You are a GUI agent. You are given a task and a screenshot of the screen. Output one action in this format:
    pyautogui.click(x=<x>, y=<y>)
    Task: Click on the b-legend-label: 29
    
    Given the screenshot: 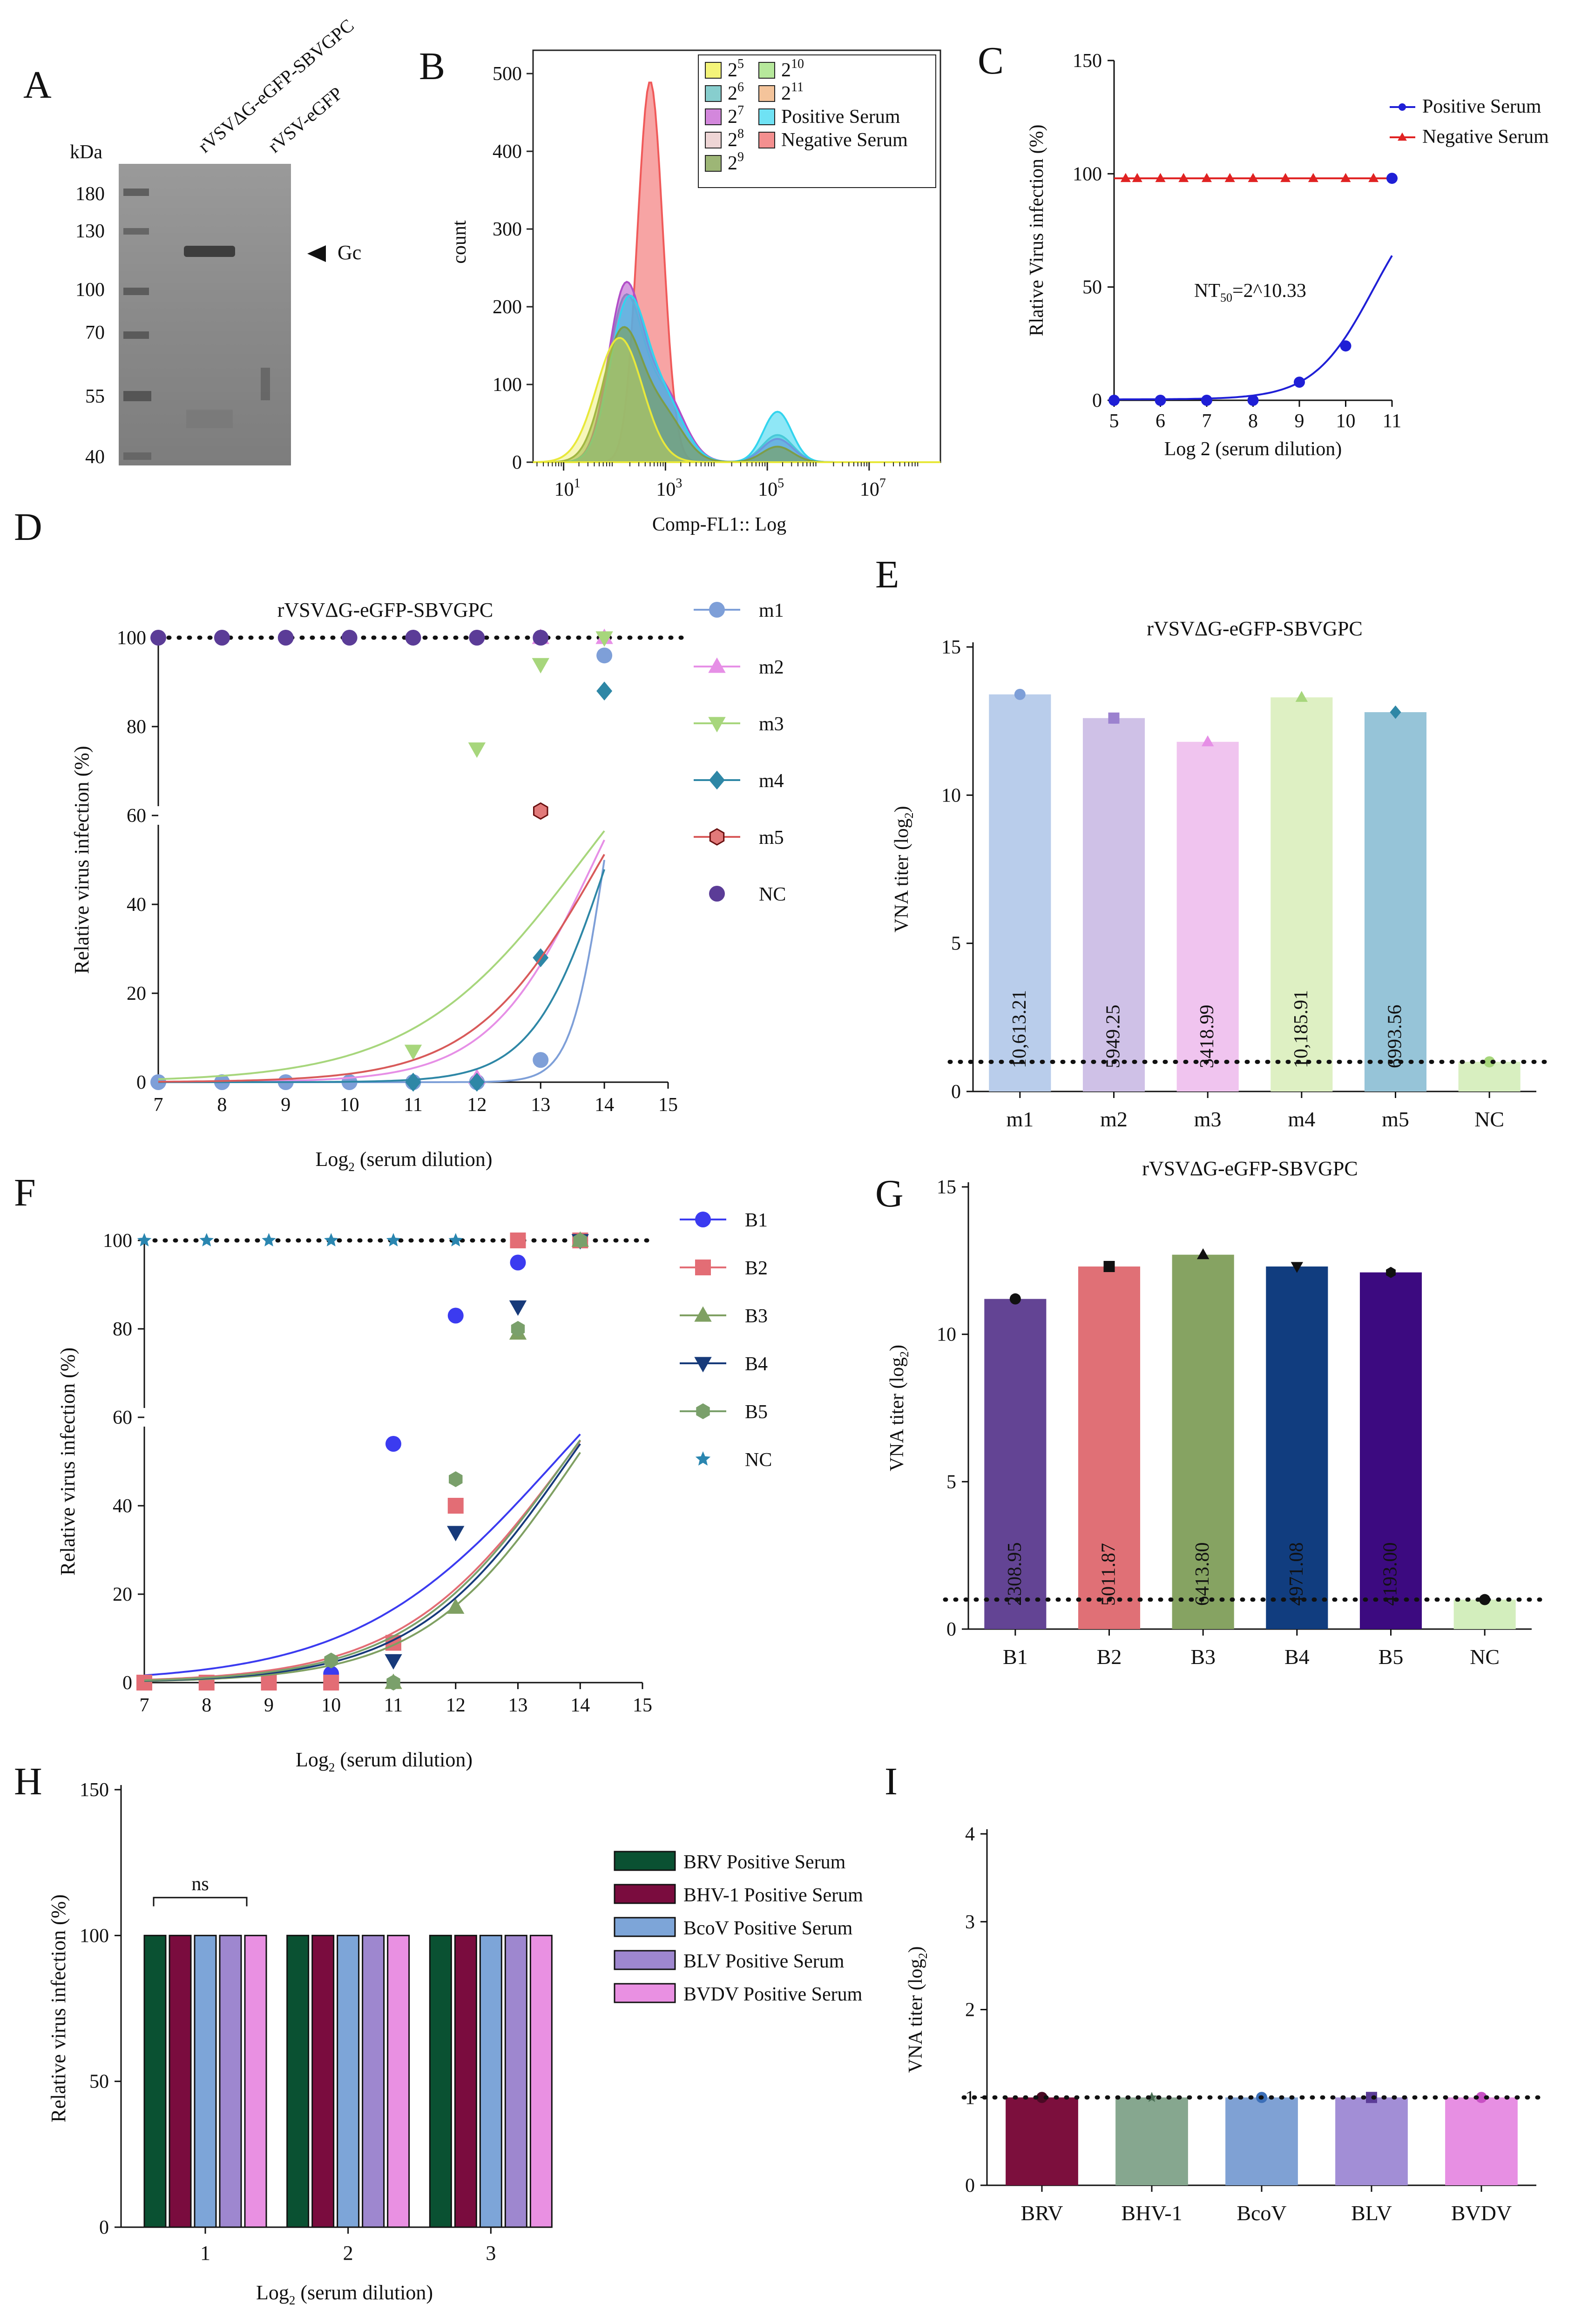 What is the action you would take?
    pyautogui.click(x=736, y=162)
    